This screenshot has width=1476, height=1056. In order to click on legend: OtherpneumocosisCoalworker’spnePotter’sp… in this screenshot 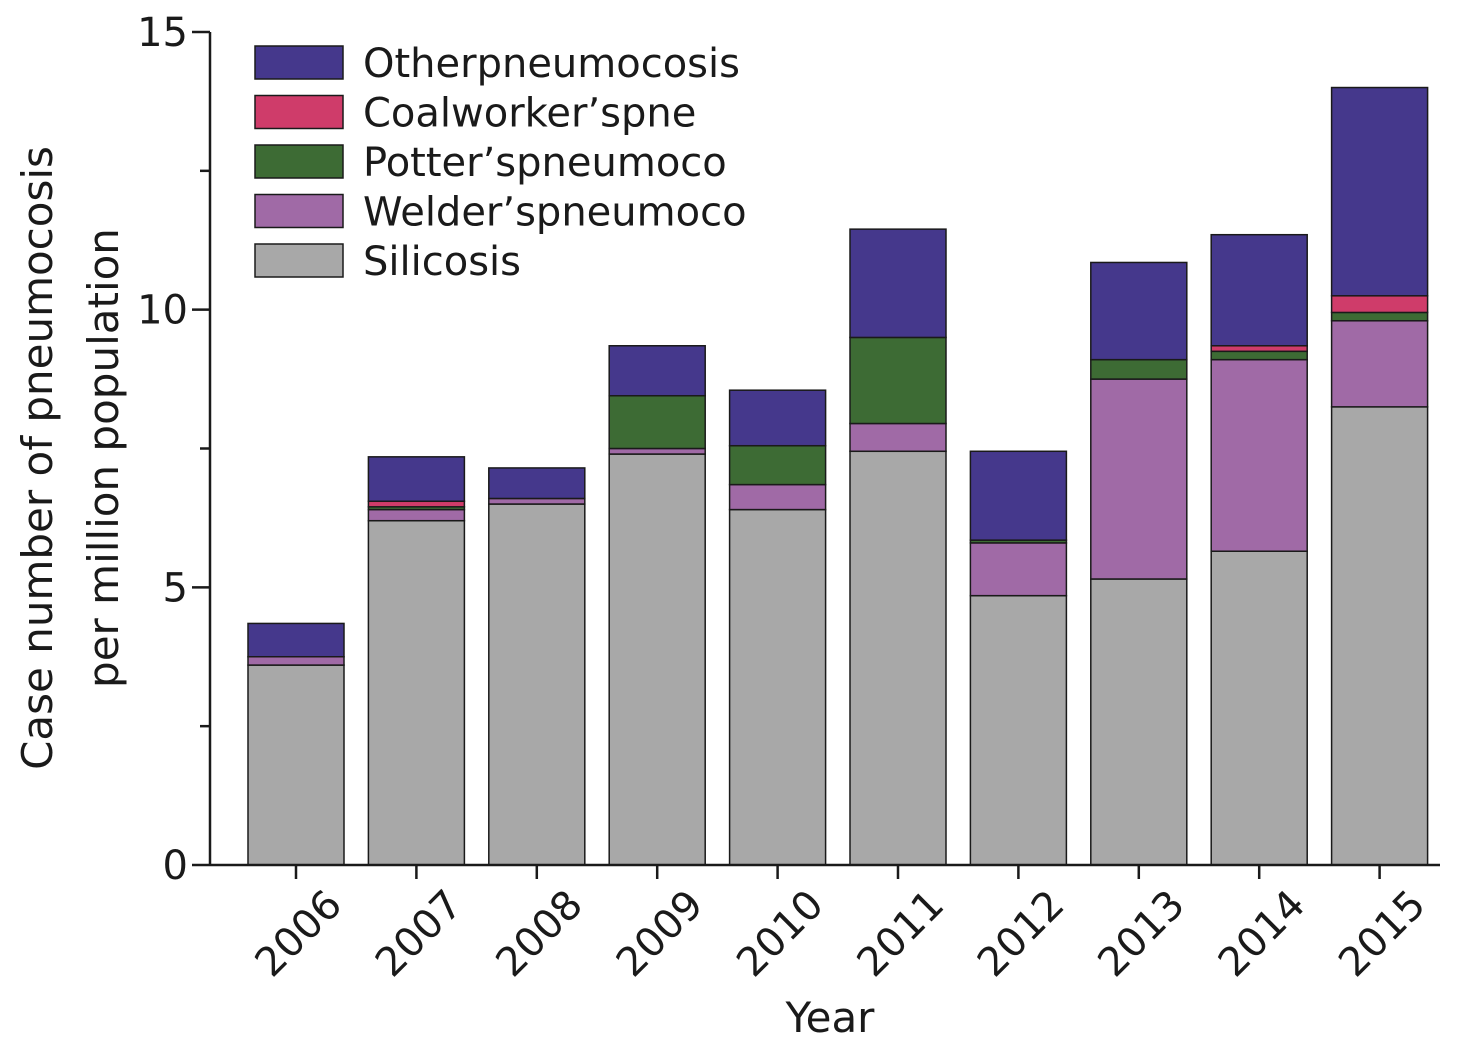, I will do `click(500, 163)`.